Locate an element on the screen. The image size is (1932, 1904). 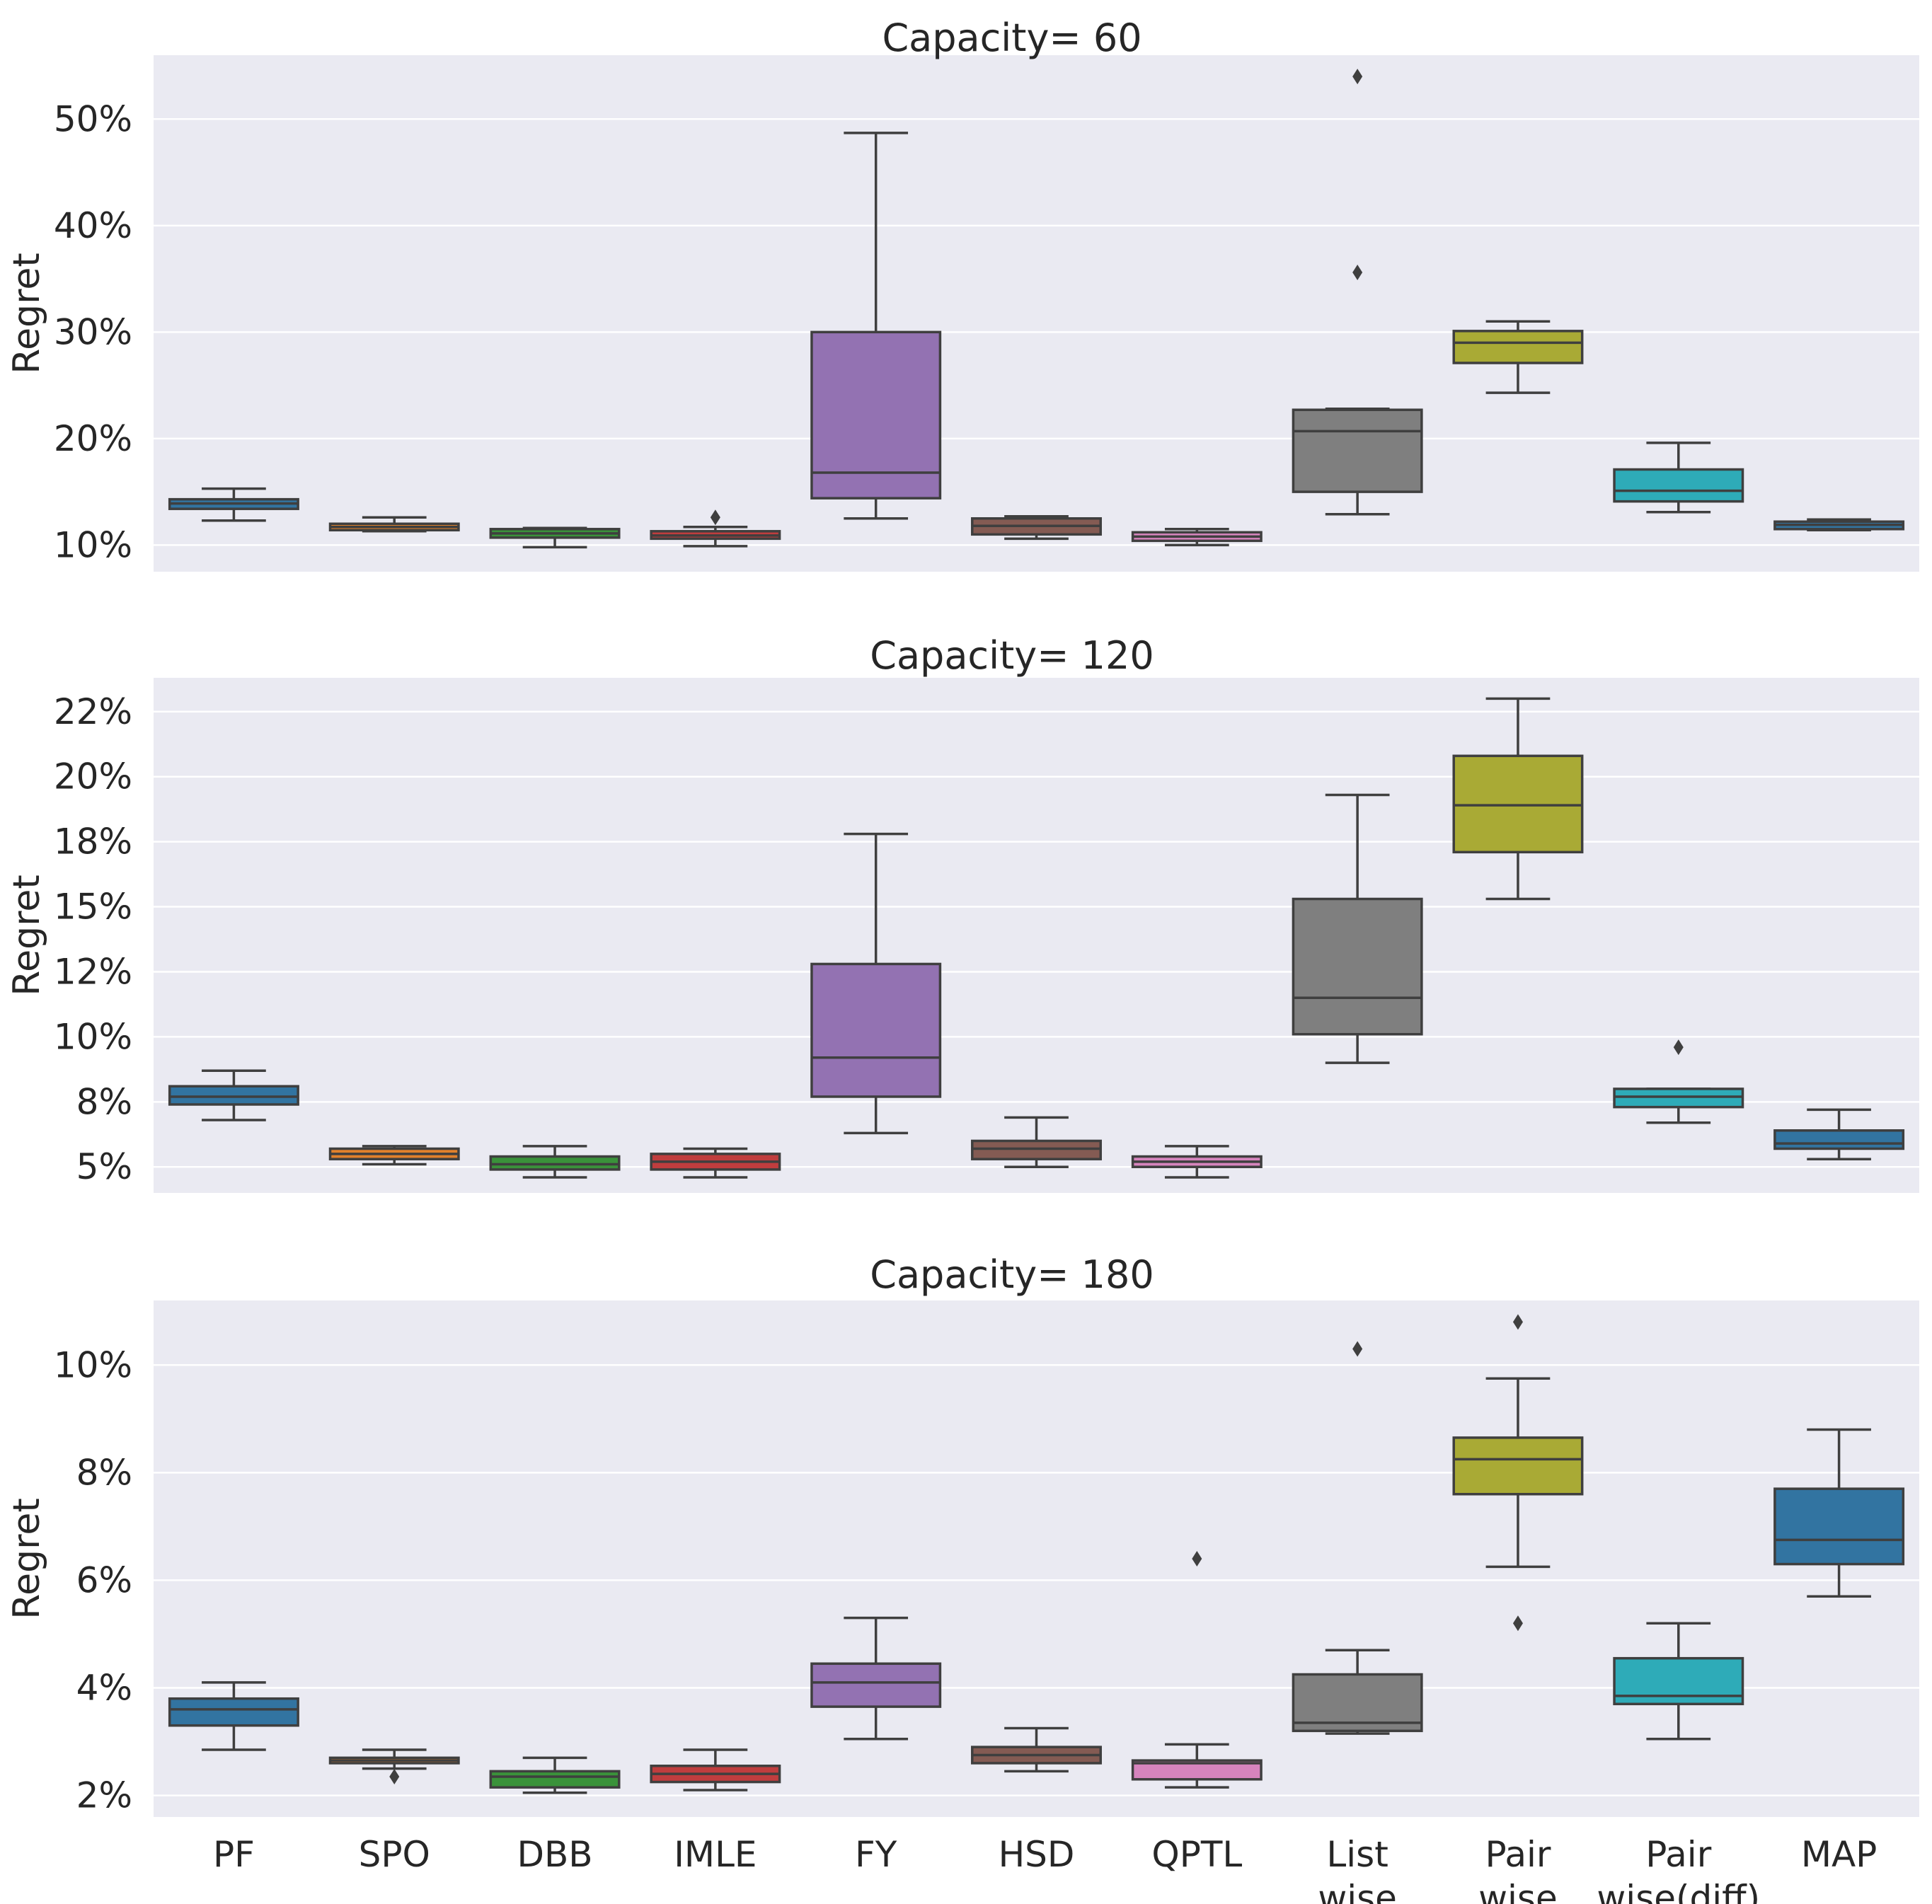
x-tick-label: SPO is located at coordinates (395, 1854).